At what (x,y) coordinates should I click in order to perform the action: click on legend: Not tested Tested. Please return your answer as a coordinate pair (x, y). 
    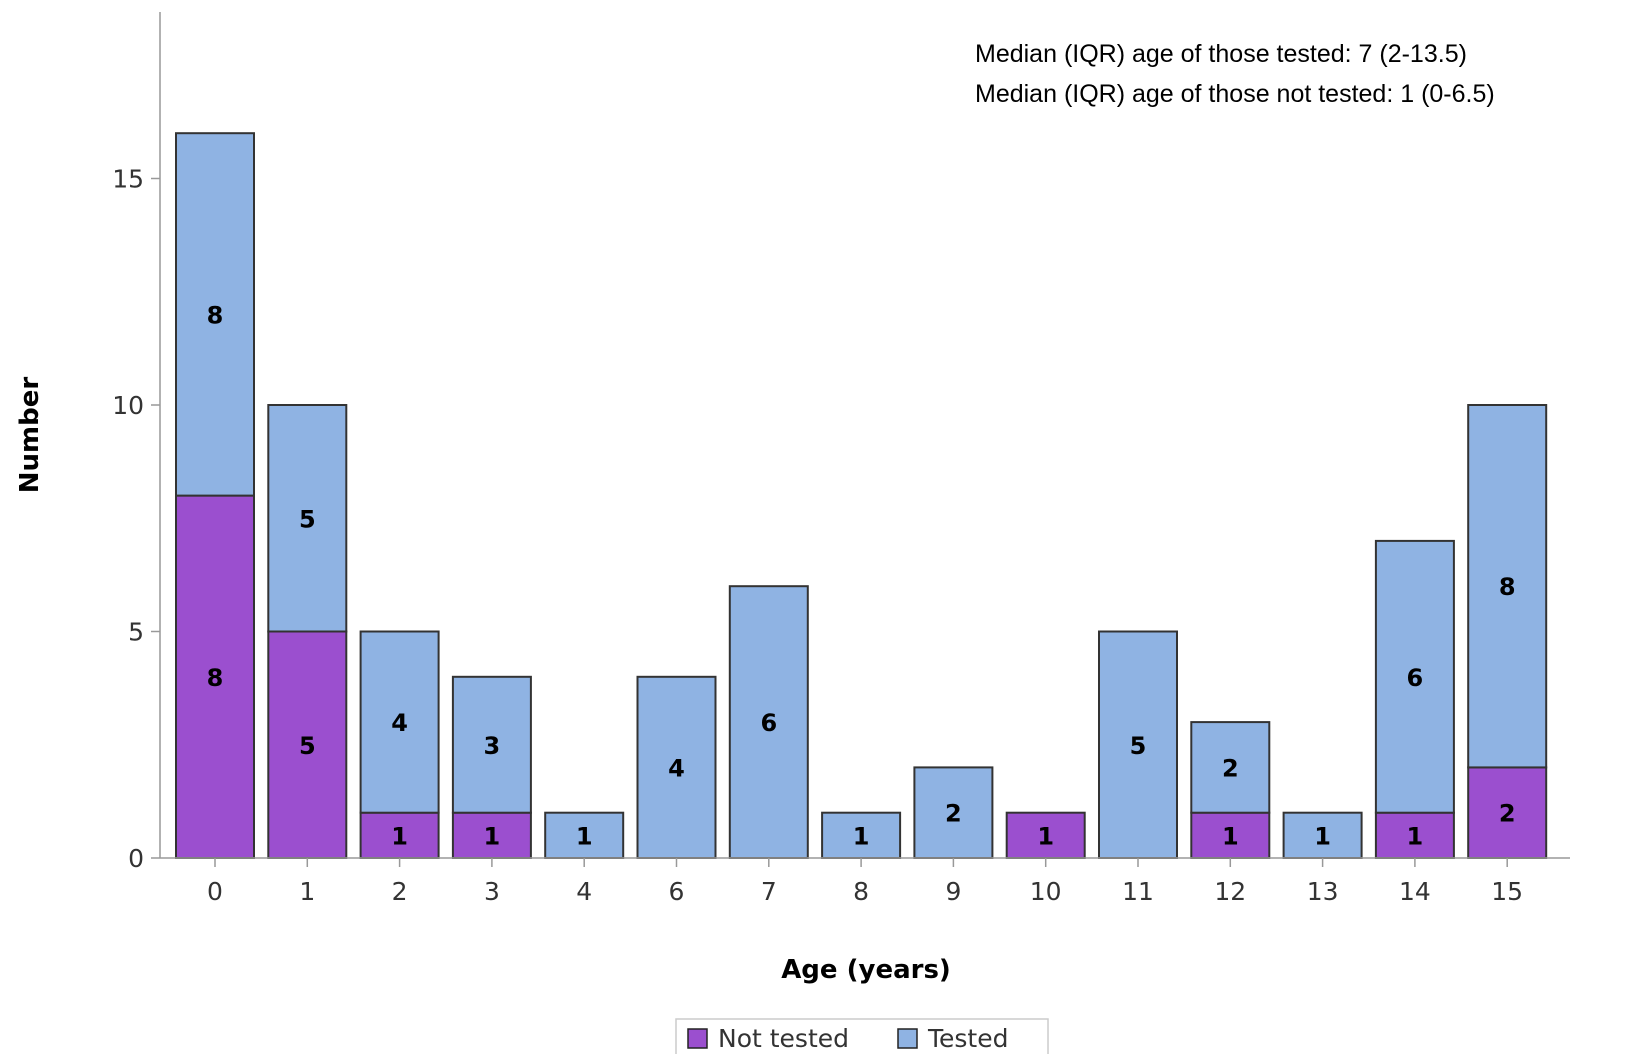
    Looking at the image, I should click on (862, 1036).